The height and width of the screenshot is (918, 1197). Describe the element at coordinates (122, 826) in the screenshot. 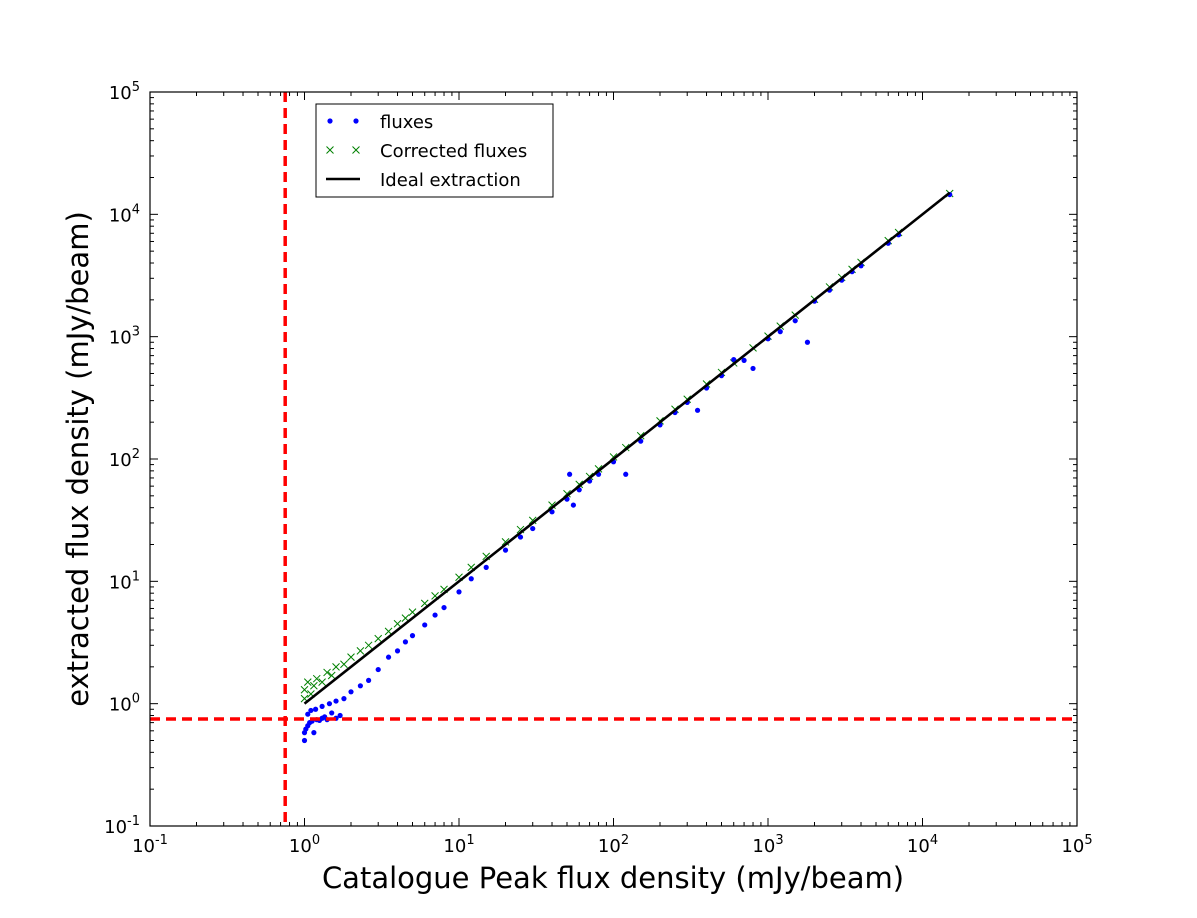

I see `y-tick-label-0: 10⁻¹` at that location.